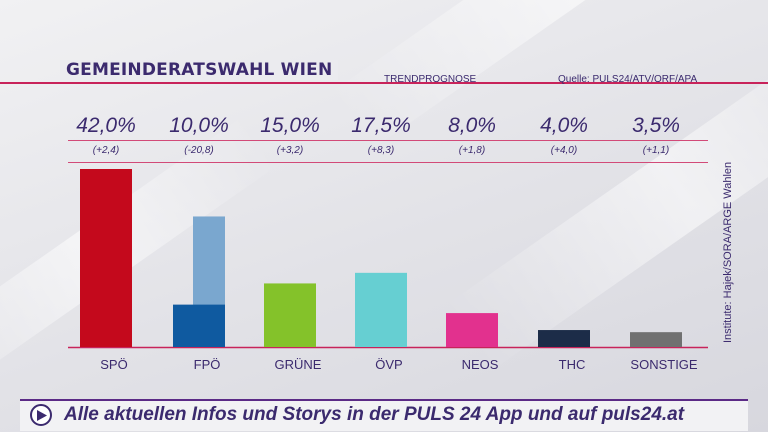 This screenshot has width=768, height=432. Describe the element at coordinates (664, 364) in the screenshot. I see `category-label-sonstige: SONSTIGE` at that location.